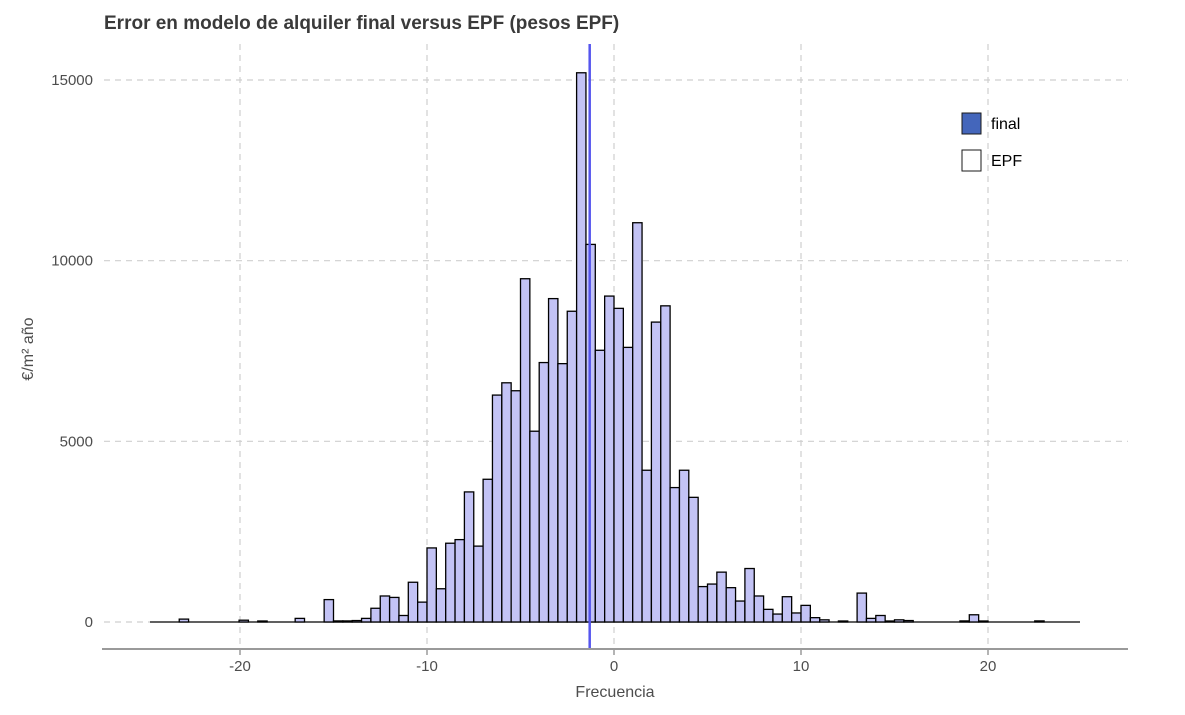 This screenshot has height=715, width=1185. What do you see at coordinates (28, 348) in the screenshot?
I see `y-axis-label: €/m² año` at bounding box center [28, 348].